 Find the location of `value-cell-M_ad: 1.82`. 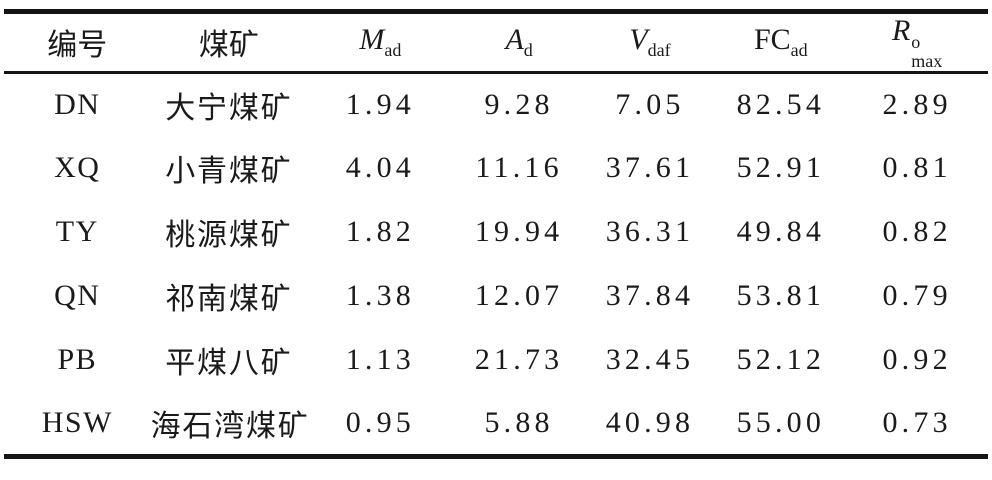

value-cell-M_ad: 1.82 is located at coordinates (380, 232).